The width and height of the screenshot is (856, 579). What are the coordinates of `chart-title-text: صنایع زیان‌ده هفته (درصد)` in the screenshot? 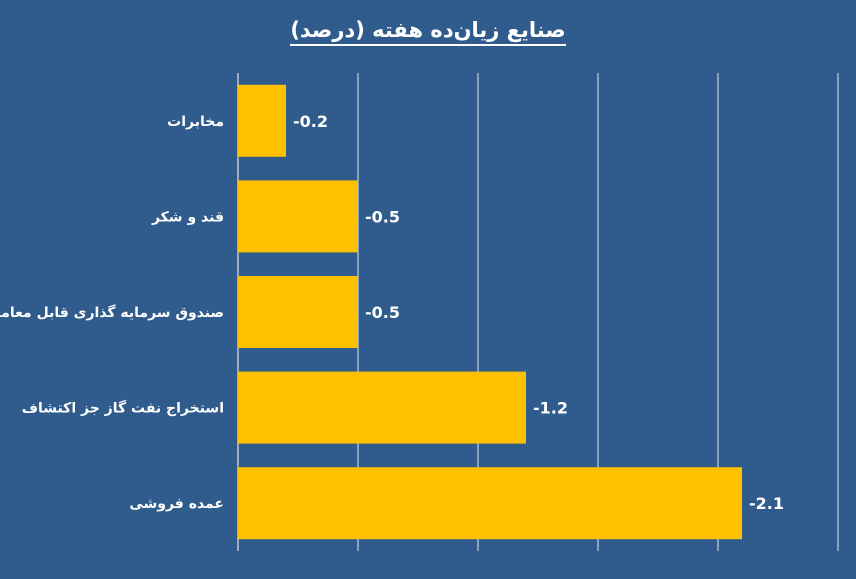 It's located at (428, 32).